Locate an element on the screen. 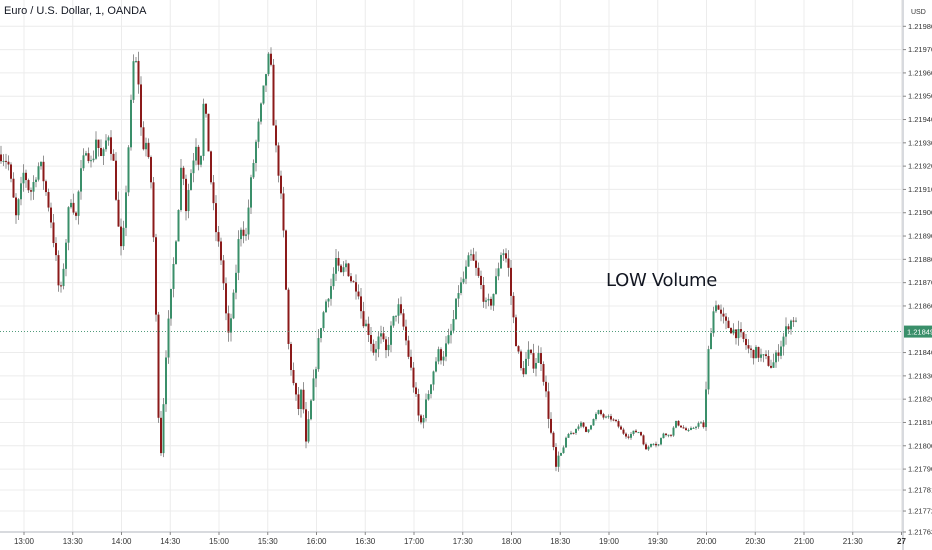 The height and width of the screenshot is (550, 932). y-tick-label: 1.21910 is located at coordinates (920, 189).